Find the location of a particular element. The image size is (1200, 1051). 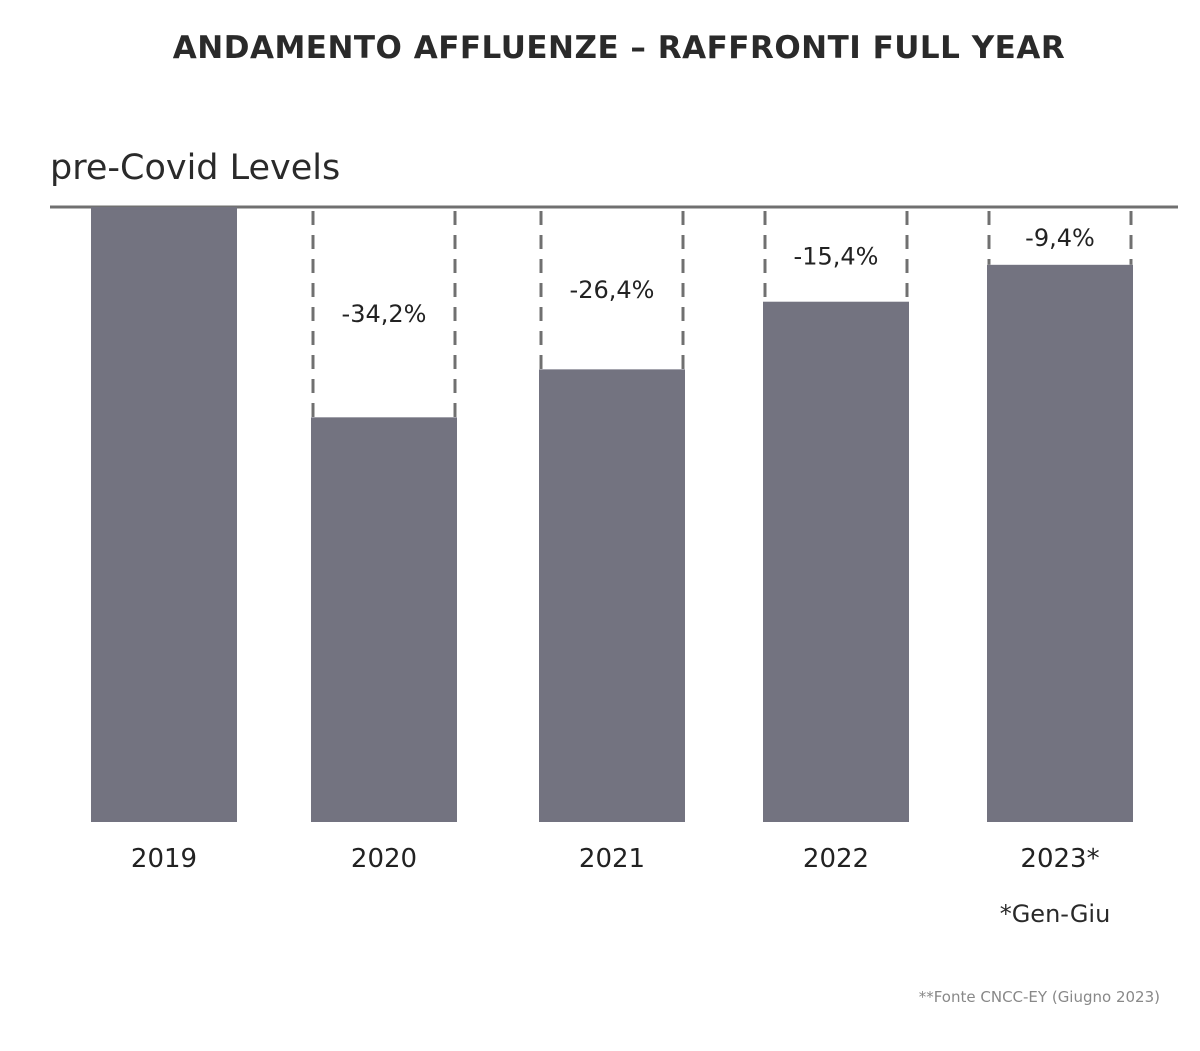

footnote: *Gen-Giu is located at coordinates (1055, 914).